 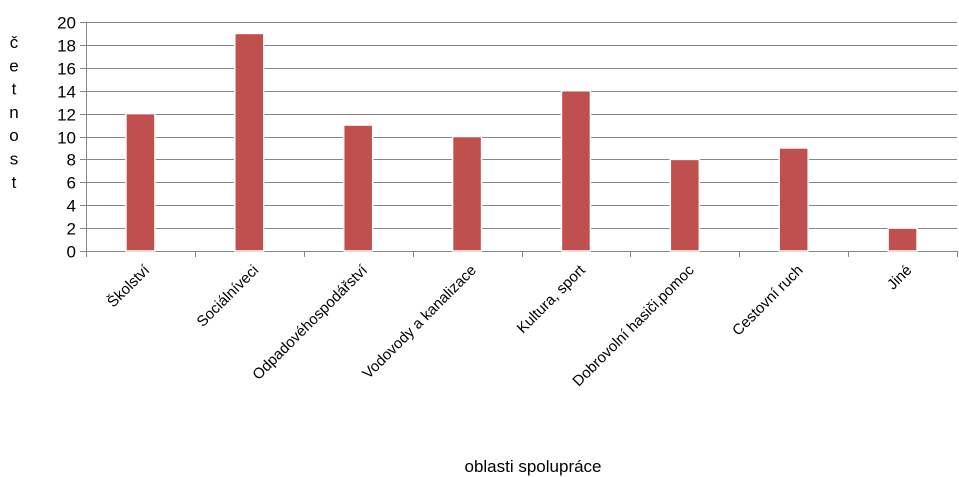 I want to click on y-tick-label: 2, so click(x=71, y=229).